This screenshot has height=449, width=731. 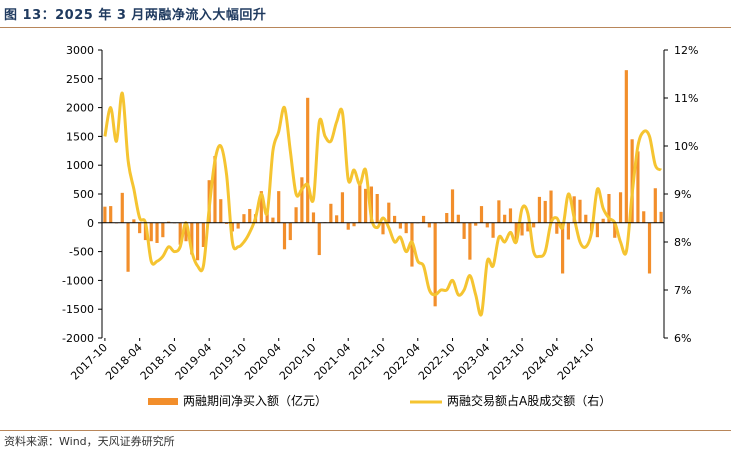 I want to click on right-tick-label: 8%, so click(x=682, y=242).